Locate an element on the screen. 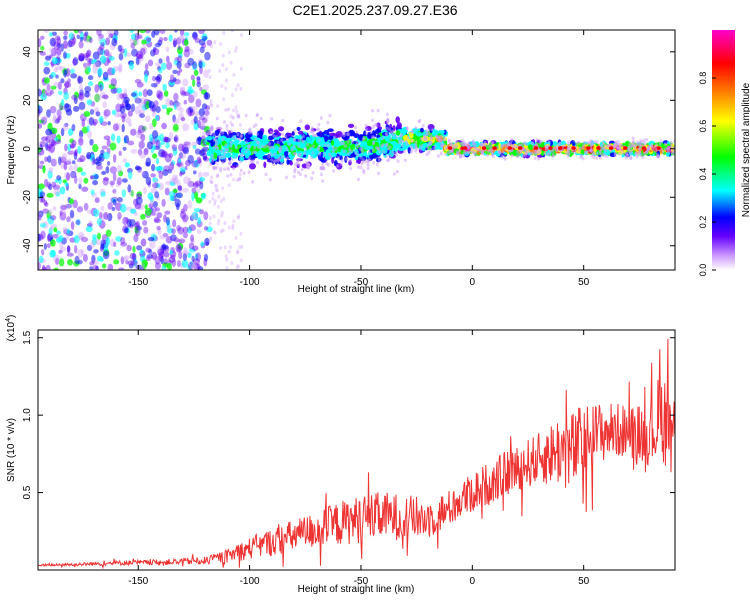 The image size is (750, 600). spectrogram-ytick-label: 40 is located at coordinates (27, 52).